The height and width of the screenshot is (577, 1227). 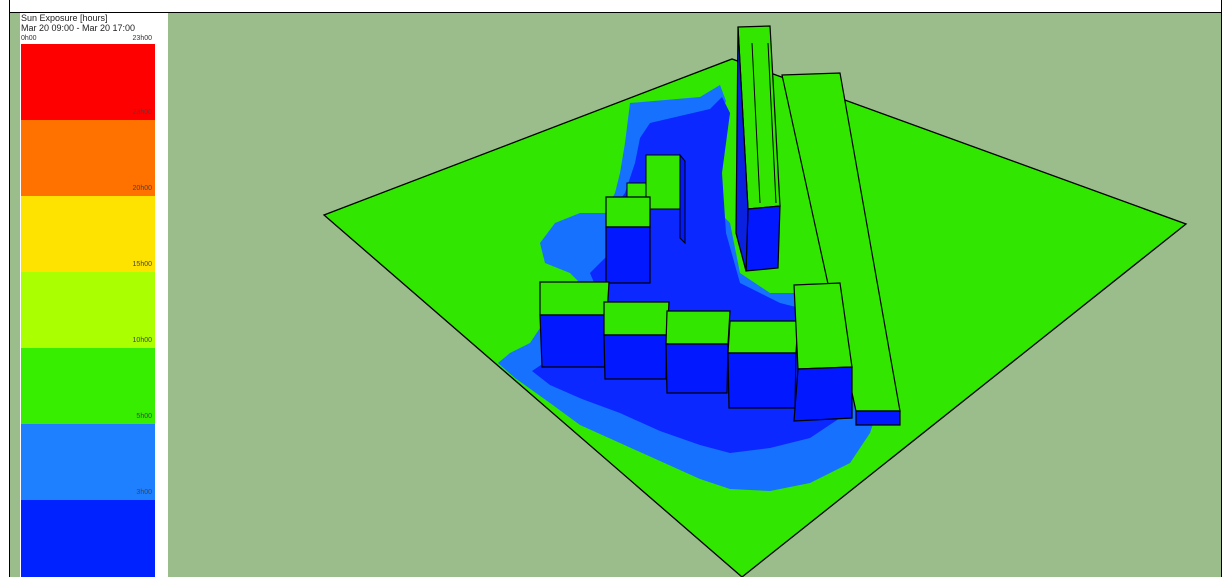 I want to click on legend-title: Sun Exposure [hours], so click(x=64, y=18).